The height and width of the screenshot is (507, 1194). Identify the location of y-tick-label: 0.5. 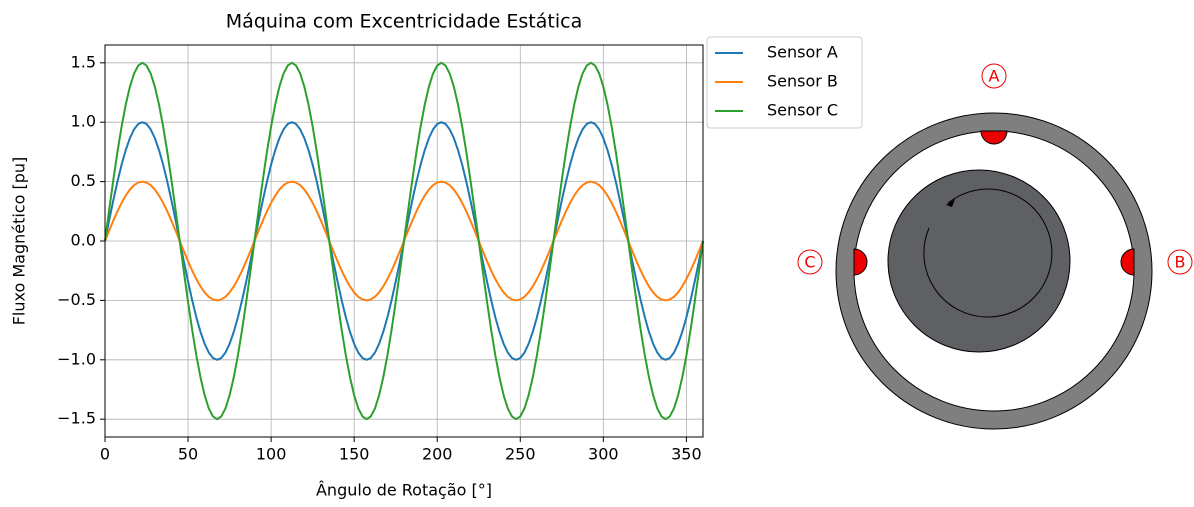
(83, 180).